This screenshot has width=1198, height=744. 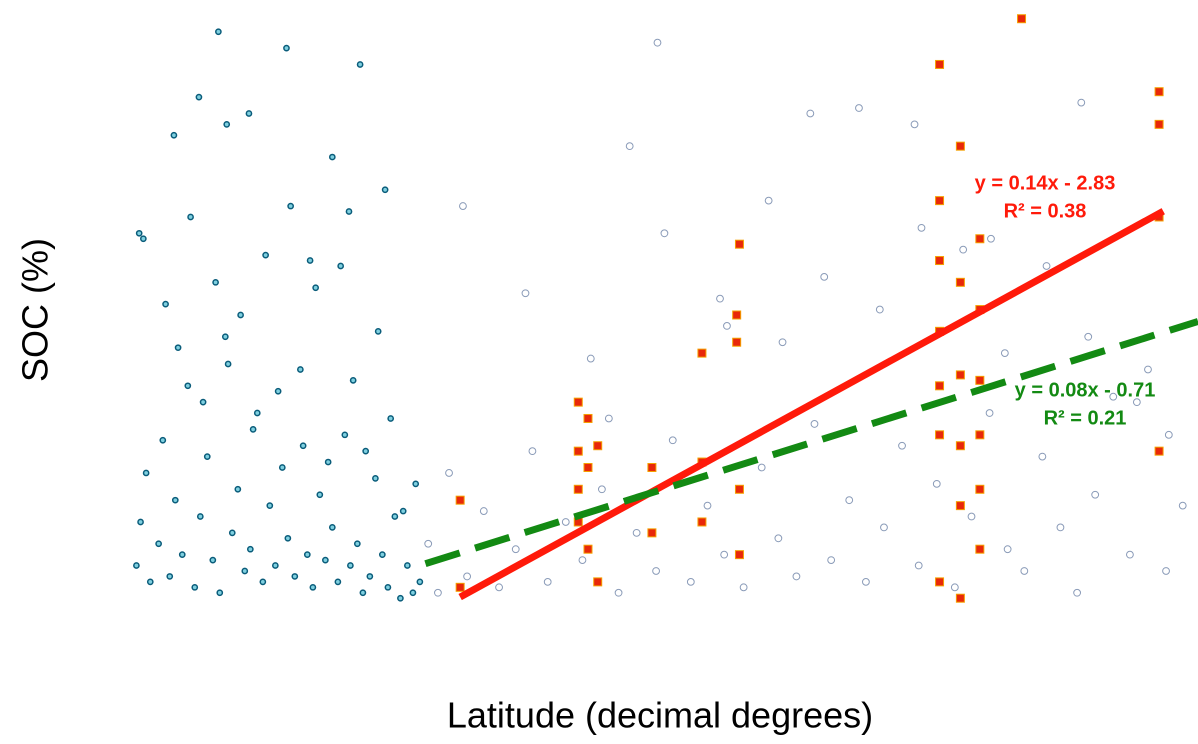 I want to click on r-squared: R² = 0.38, so click(x=1045, y=211).